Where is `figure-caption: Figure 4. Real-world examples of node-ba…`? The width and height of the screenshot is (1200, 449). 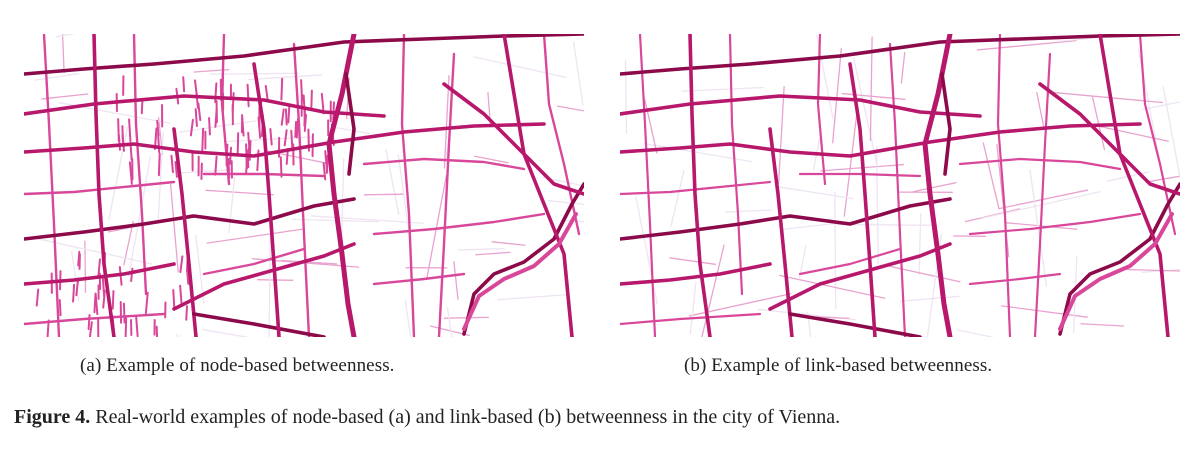
figure-caption: Figure 4. Real-world examples of node-ba… is located at coordinates (427, 417).